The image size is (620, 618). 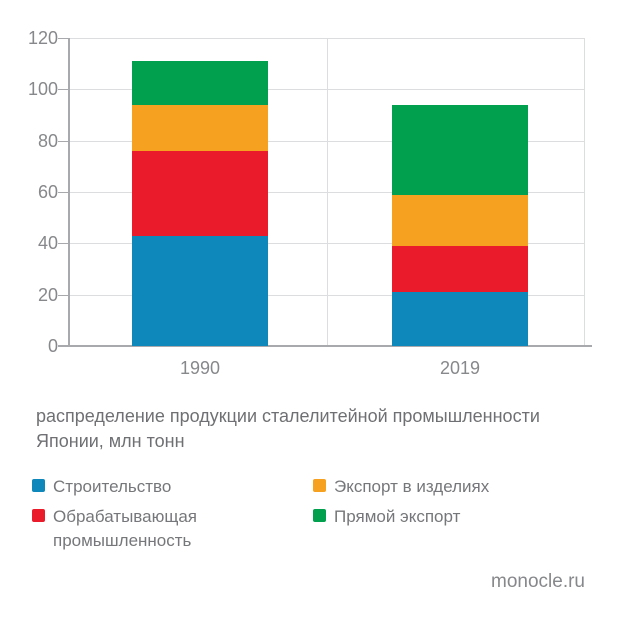 I want to click on bar-2019-segment-manufacturing, so click(x=460, y=269).